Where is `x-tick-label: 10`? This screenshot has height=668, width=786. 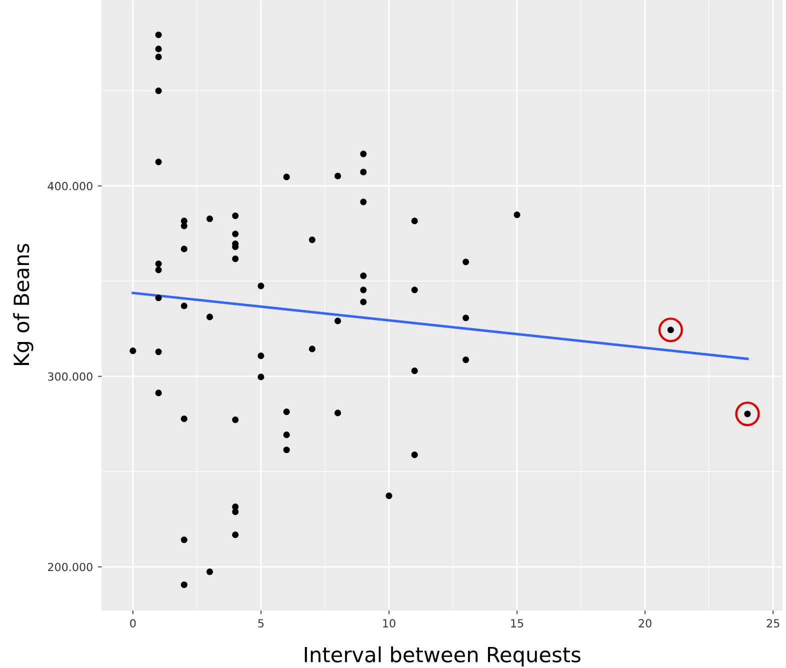
x-tick-label: 10 is located at coordinates (389, 623).